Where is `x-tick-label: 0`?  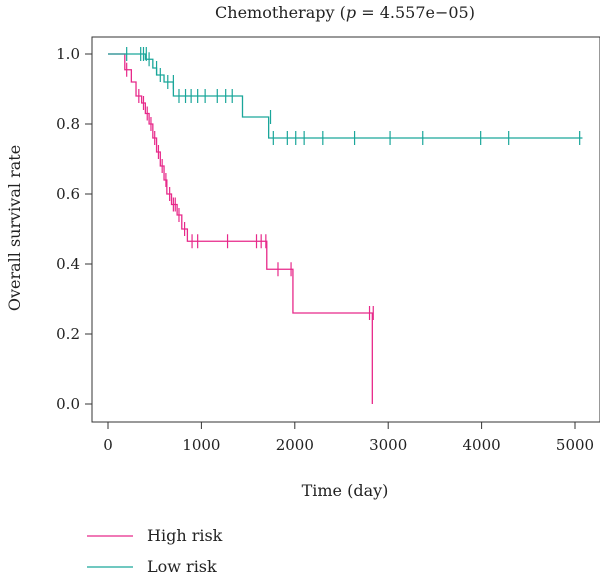 x-tick-label: 0 is located at coordinates (108, 445).